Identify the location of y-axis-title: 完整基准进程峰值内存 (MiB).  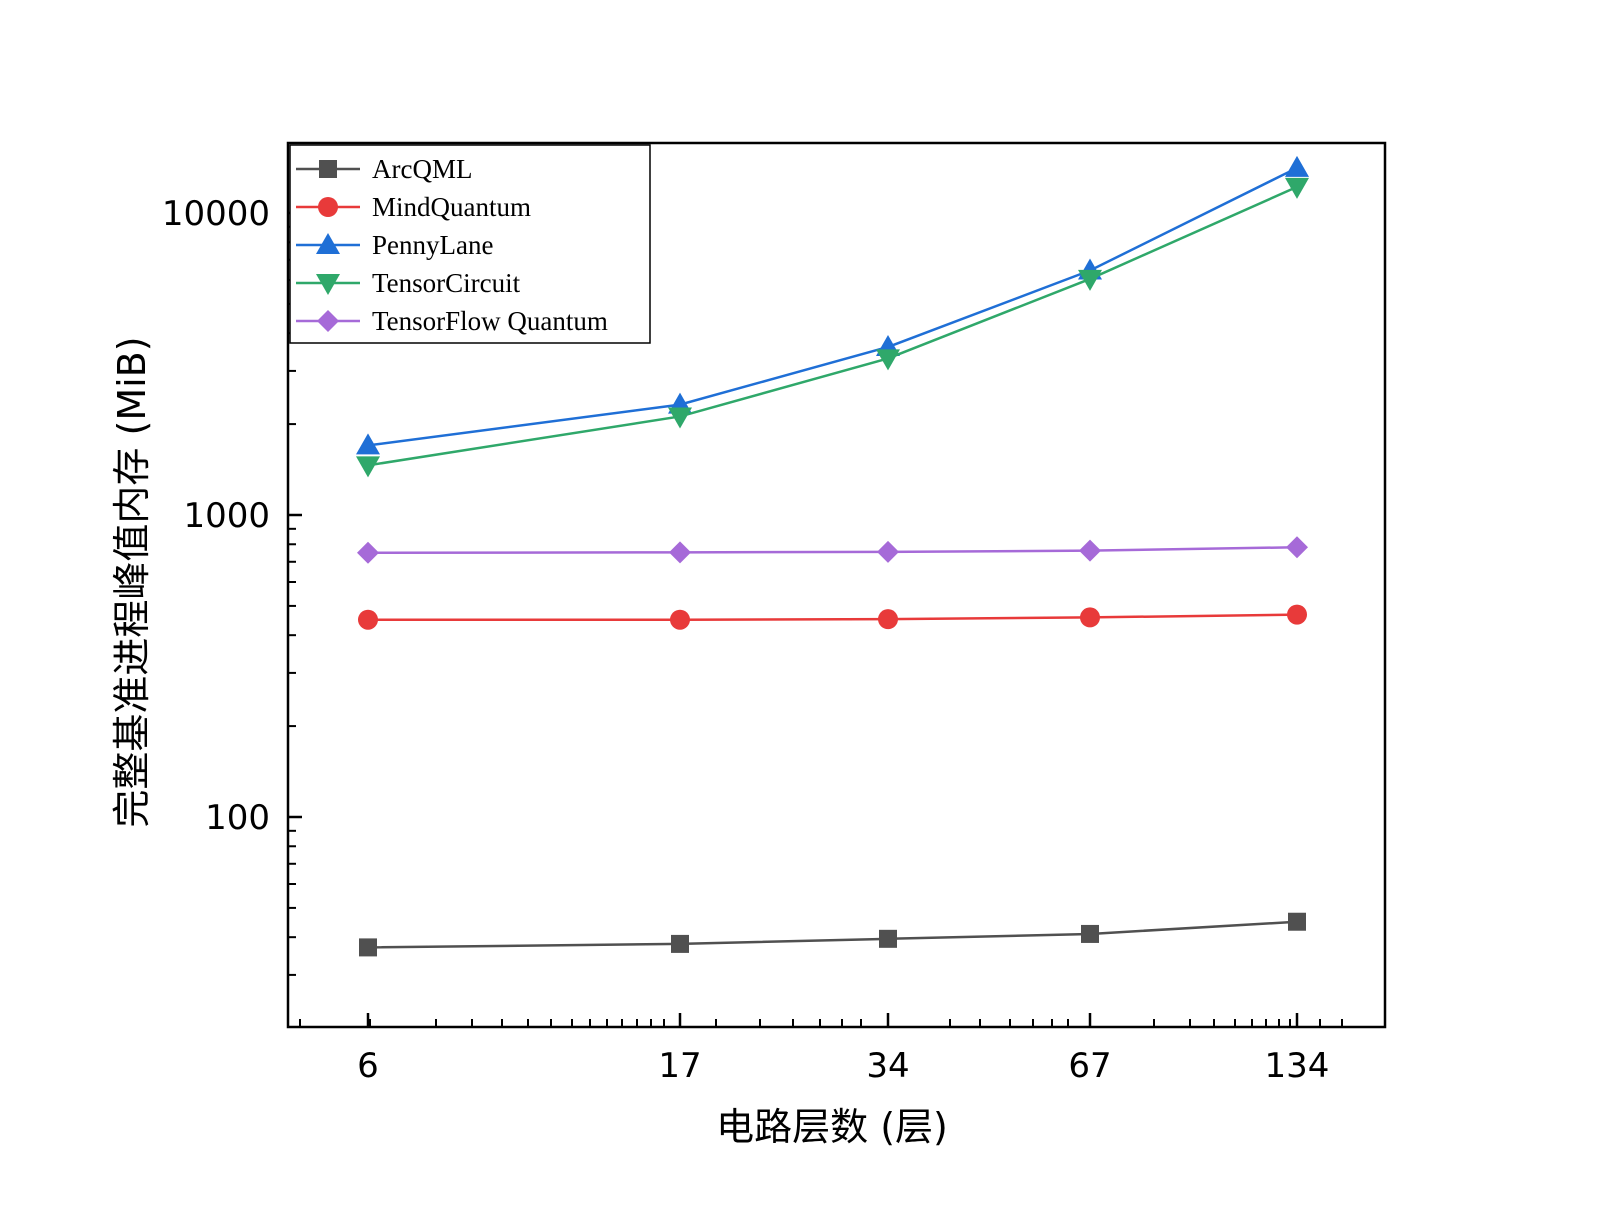
(132, 581).